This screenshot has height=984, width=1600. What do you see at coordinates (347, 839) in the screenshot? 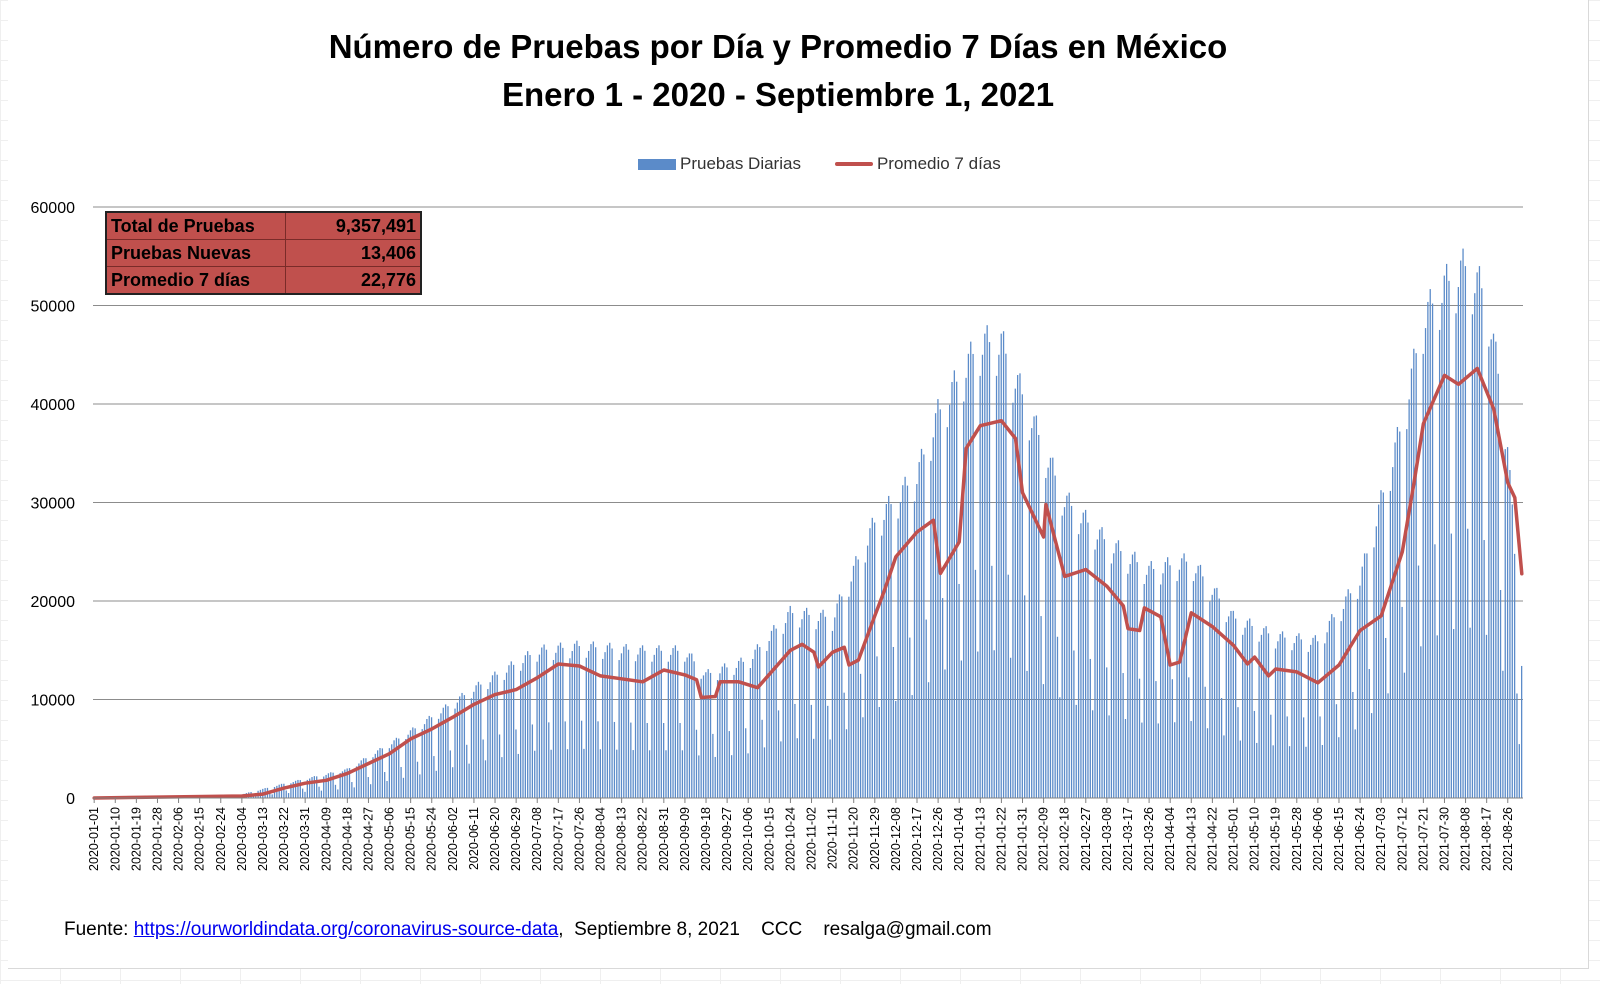
I see `x-tick-label: 2020-04-18` at bounding box center [347, 839].